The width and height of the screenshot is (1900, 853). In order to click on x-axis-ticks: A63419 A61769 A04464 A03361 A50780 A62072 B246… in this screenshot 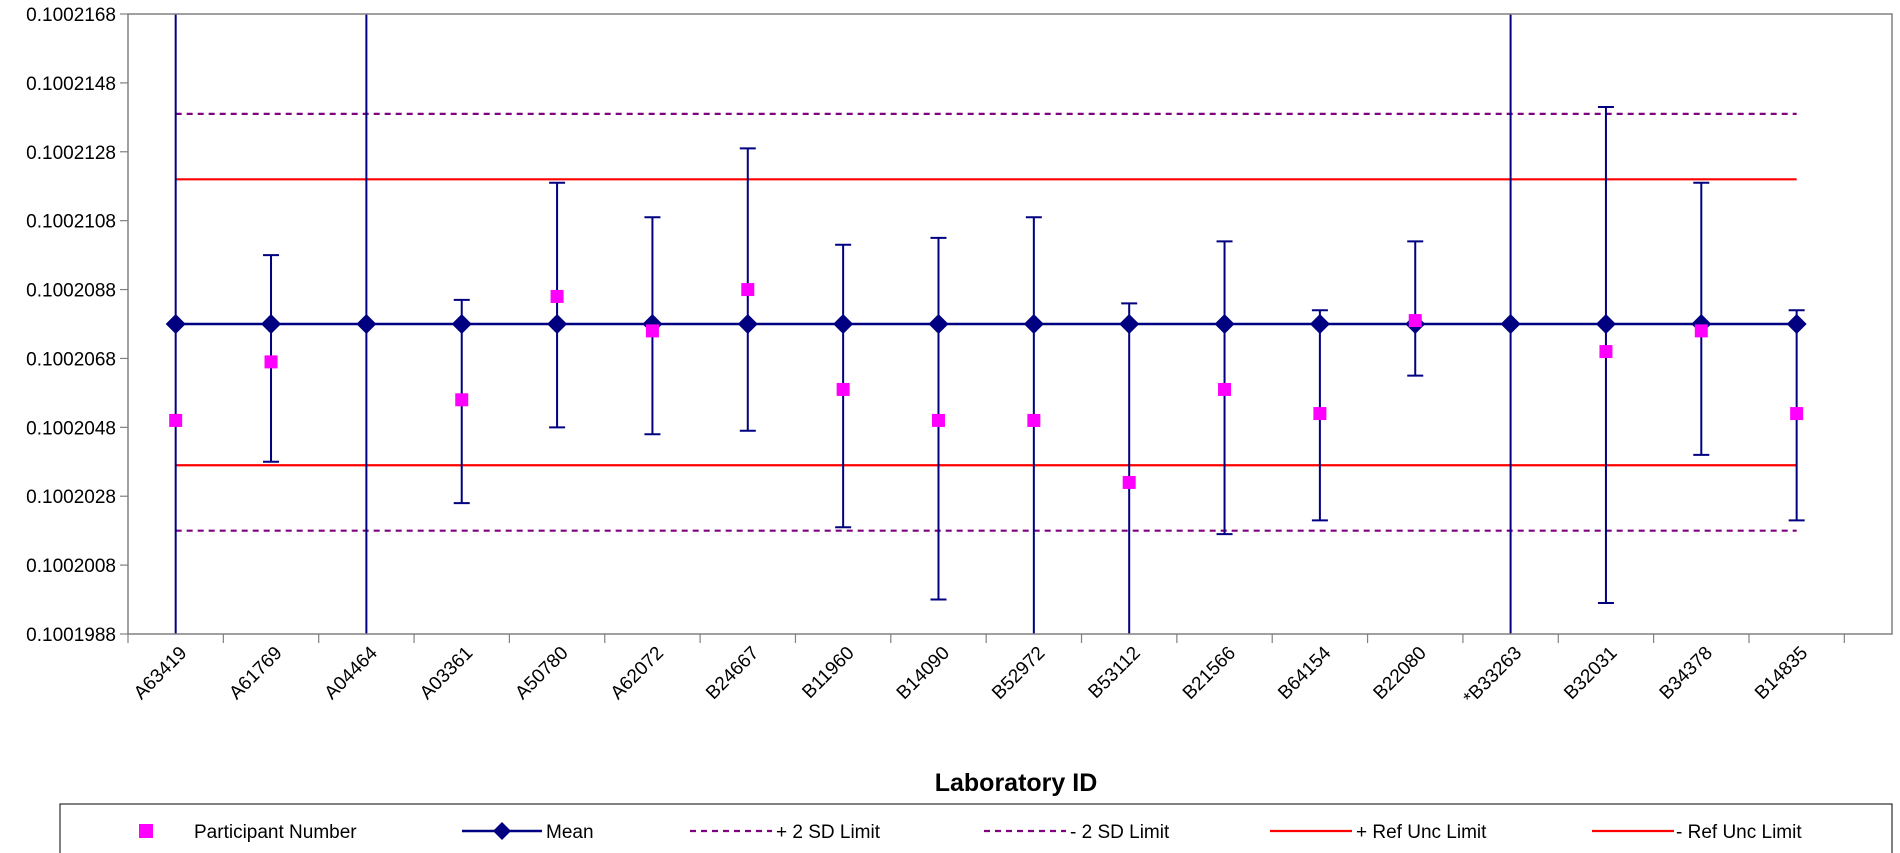, I will do `click(986, 671)`.